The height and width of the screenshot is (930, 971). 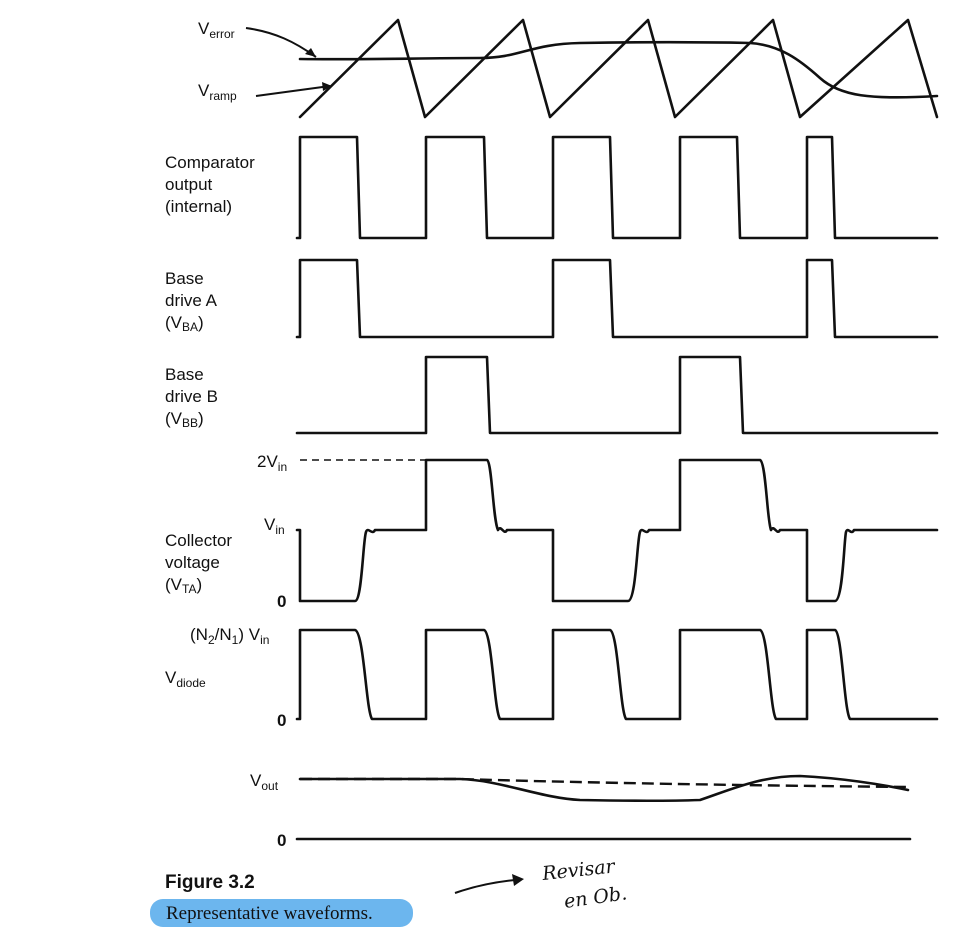 I want to click on vdiode-waveform, so click(x=617, y=674).